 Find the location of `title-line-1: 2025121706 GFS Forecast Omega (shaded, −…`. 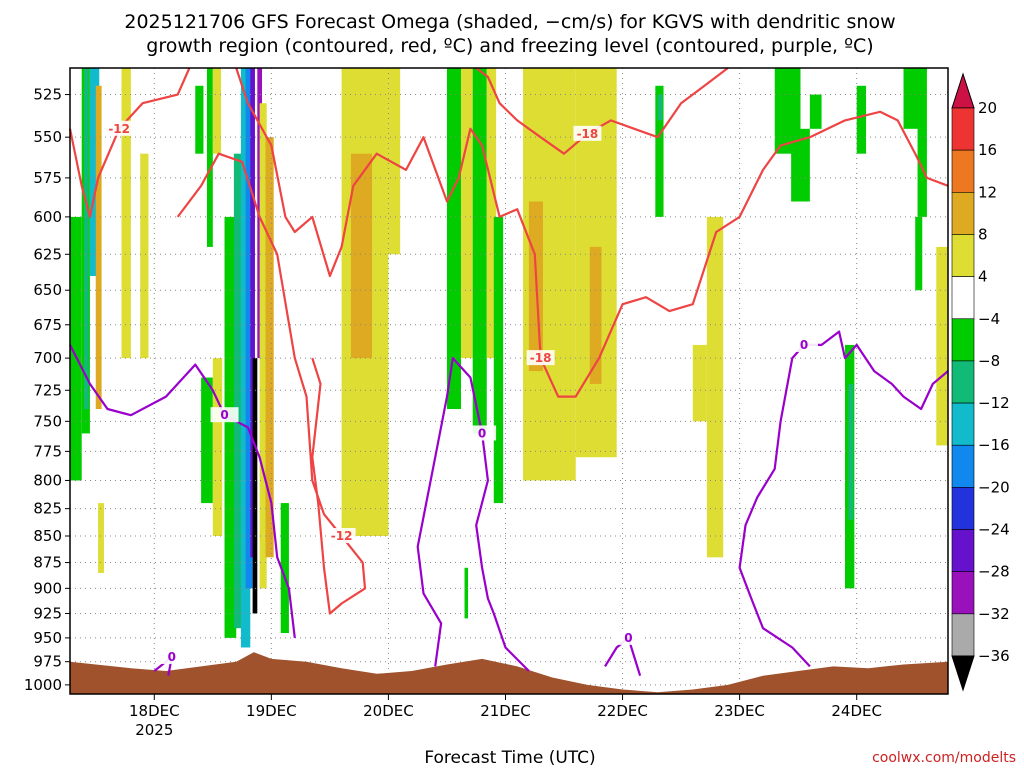

title-line-1: 2025121706 GFS Forecast Omega (shaded, −… is located at coordinates (509, 22).